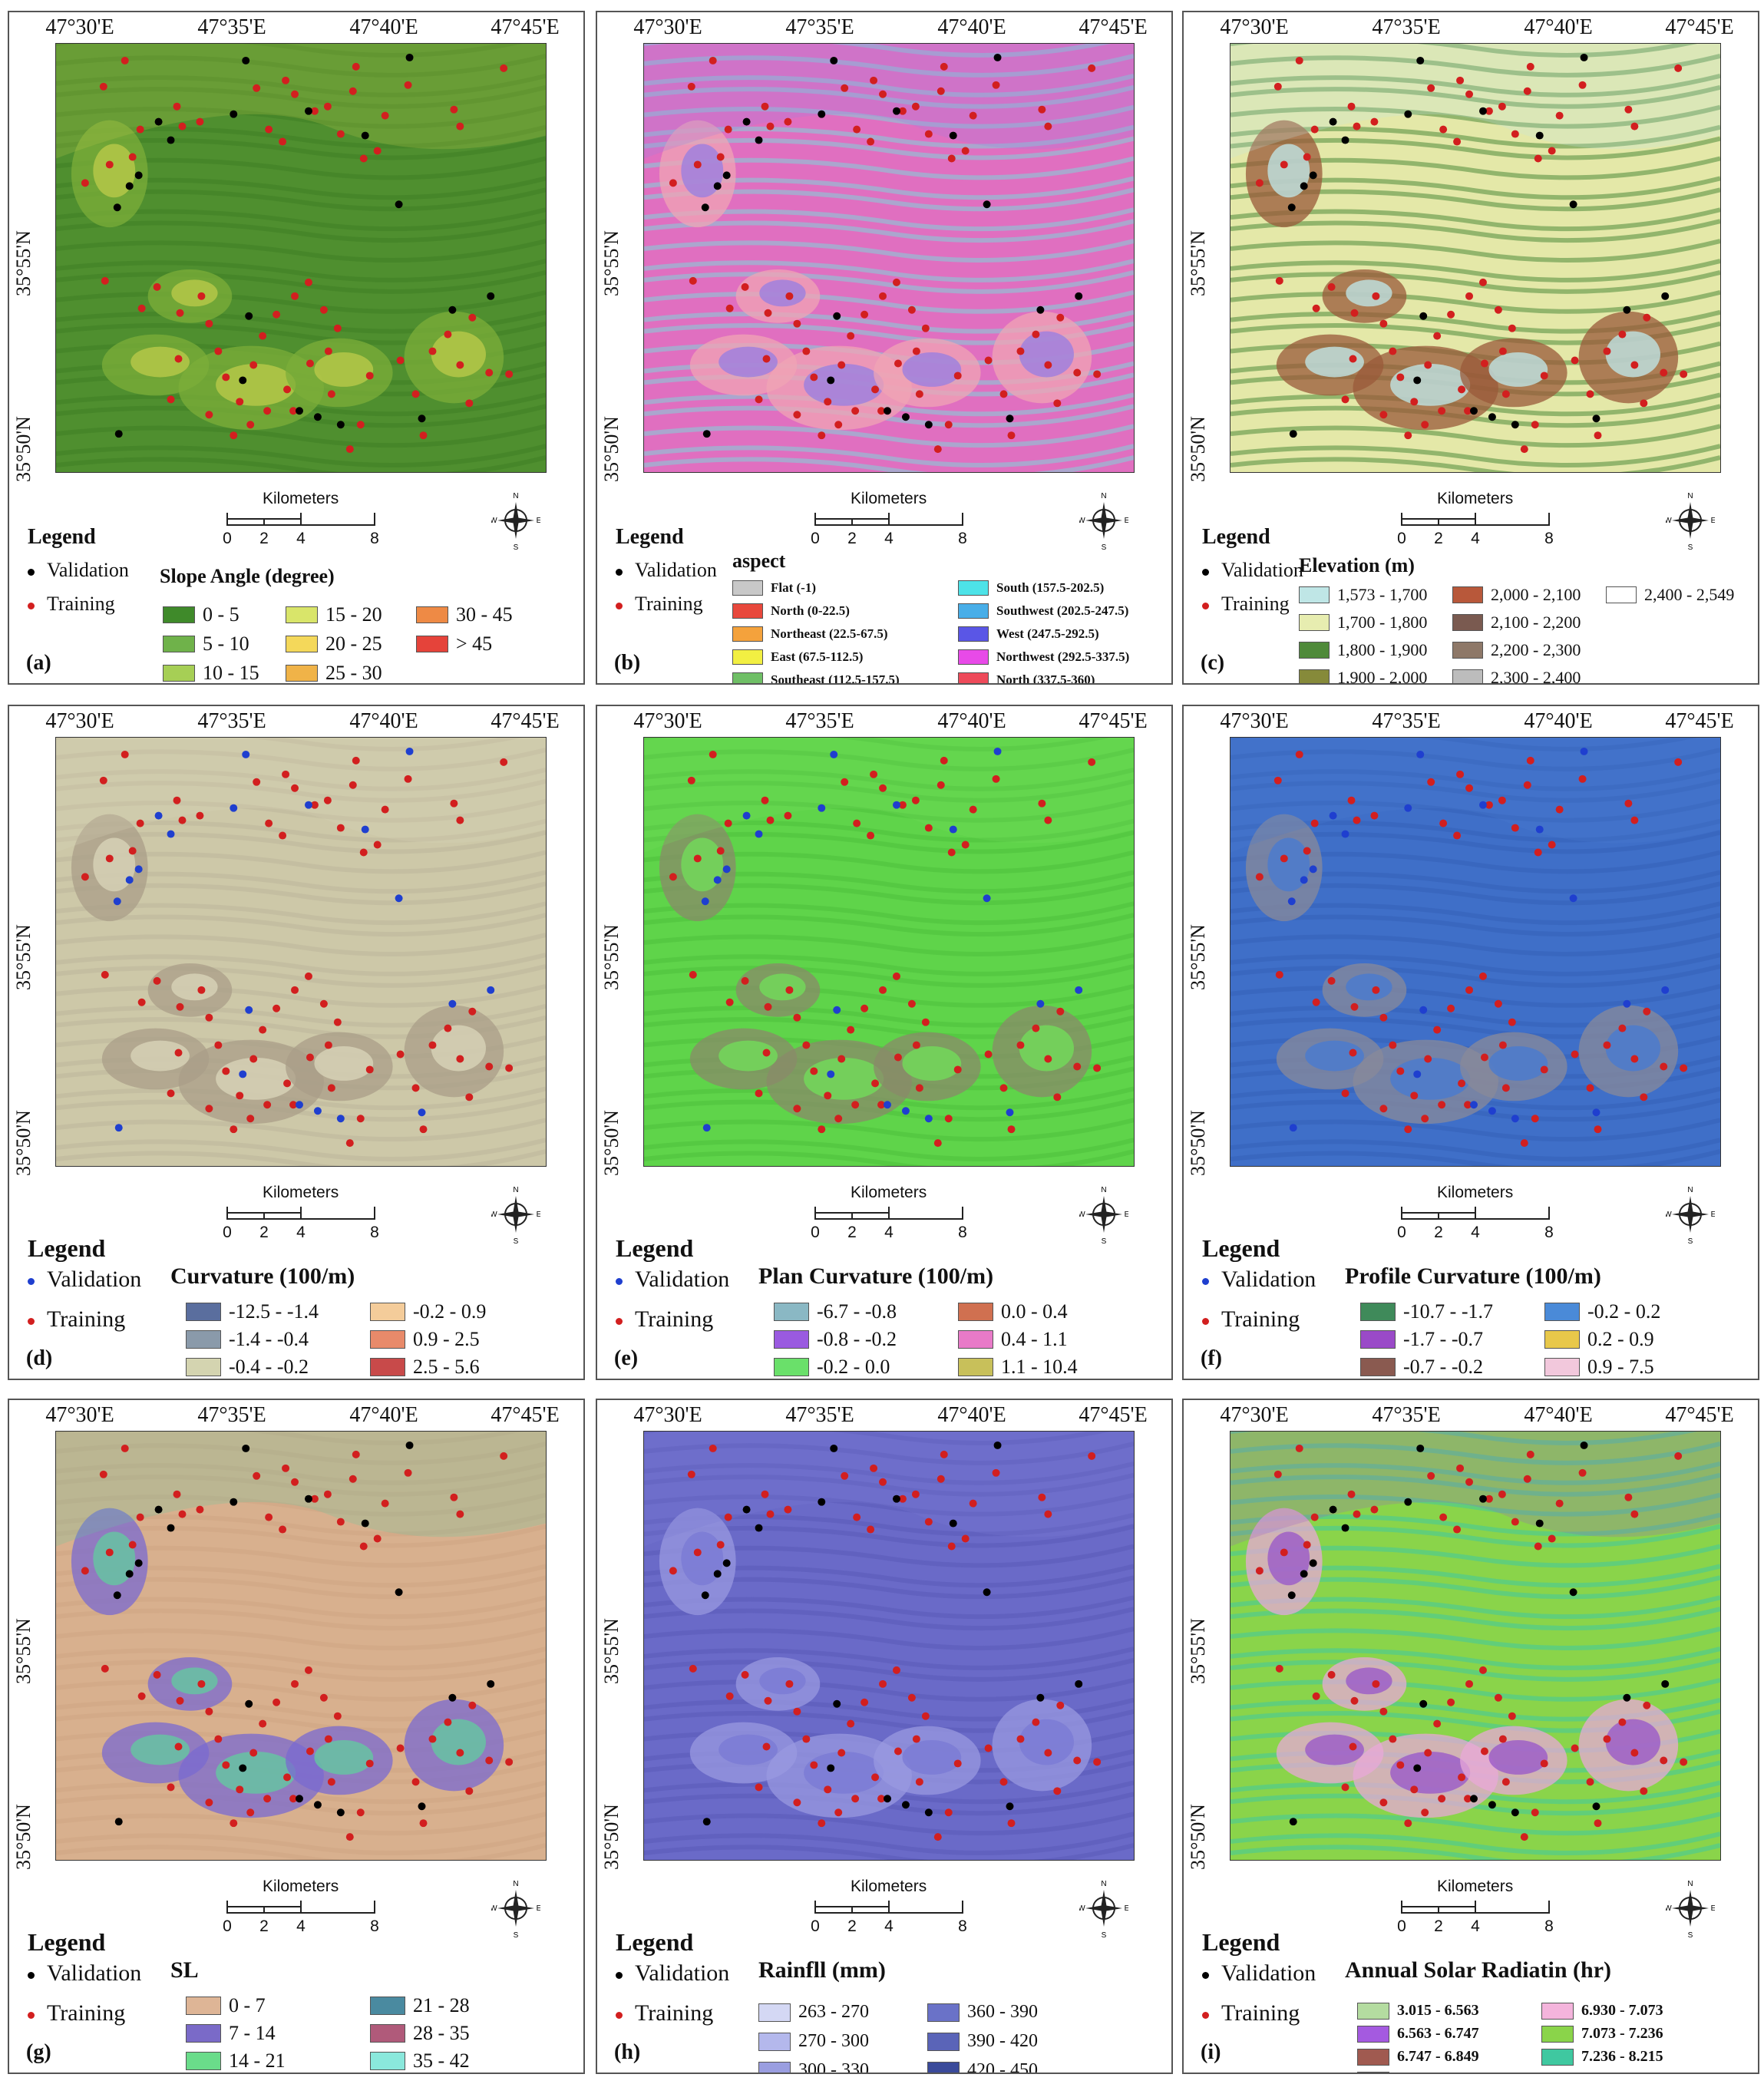 This screenshot has width=1764, height=2094. What do you see at coordinates (655, 1942) in the screenshot?
I see `legend-title: Legend` at bounding box center [655, 1942].